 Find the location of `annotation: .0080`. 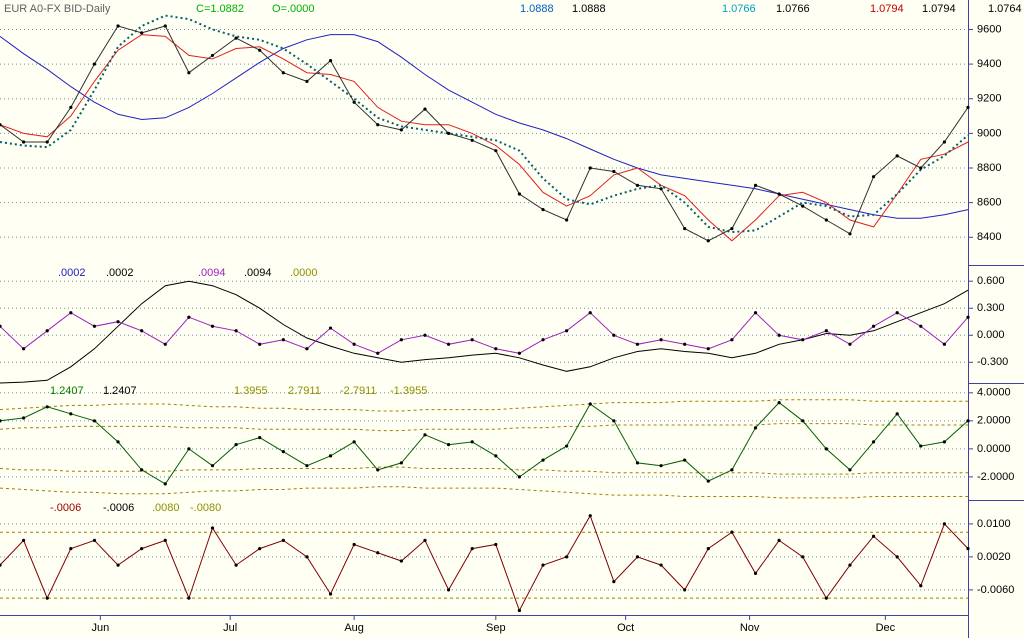

annotation: .0080 is located at coordinates (166, 508).